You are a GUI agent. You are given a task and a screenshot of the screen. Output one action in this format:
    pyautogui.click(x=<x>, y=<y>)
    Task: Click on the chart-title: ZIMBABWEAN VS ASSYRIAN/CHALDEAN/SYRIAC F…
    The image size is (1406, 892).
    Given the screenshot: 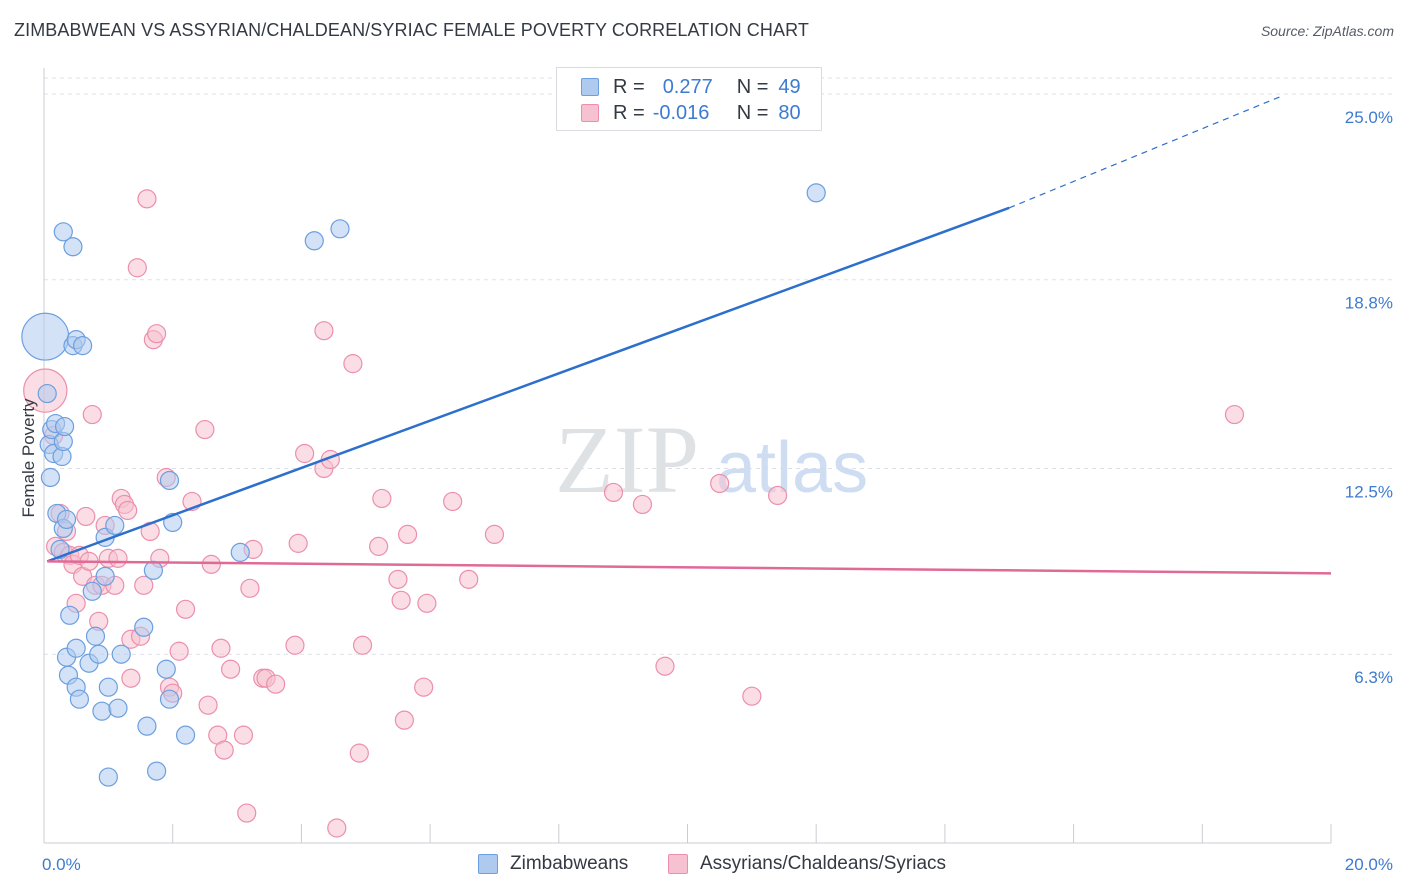 What is the action you would take?
    pyautogui.click(x=411, y=30)
    